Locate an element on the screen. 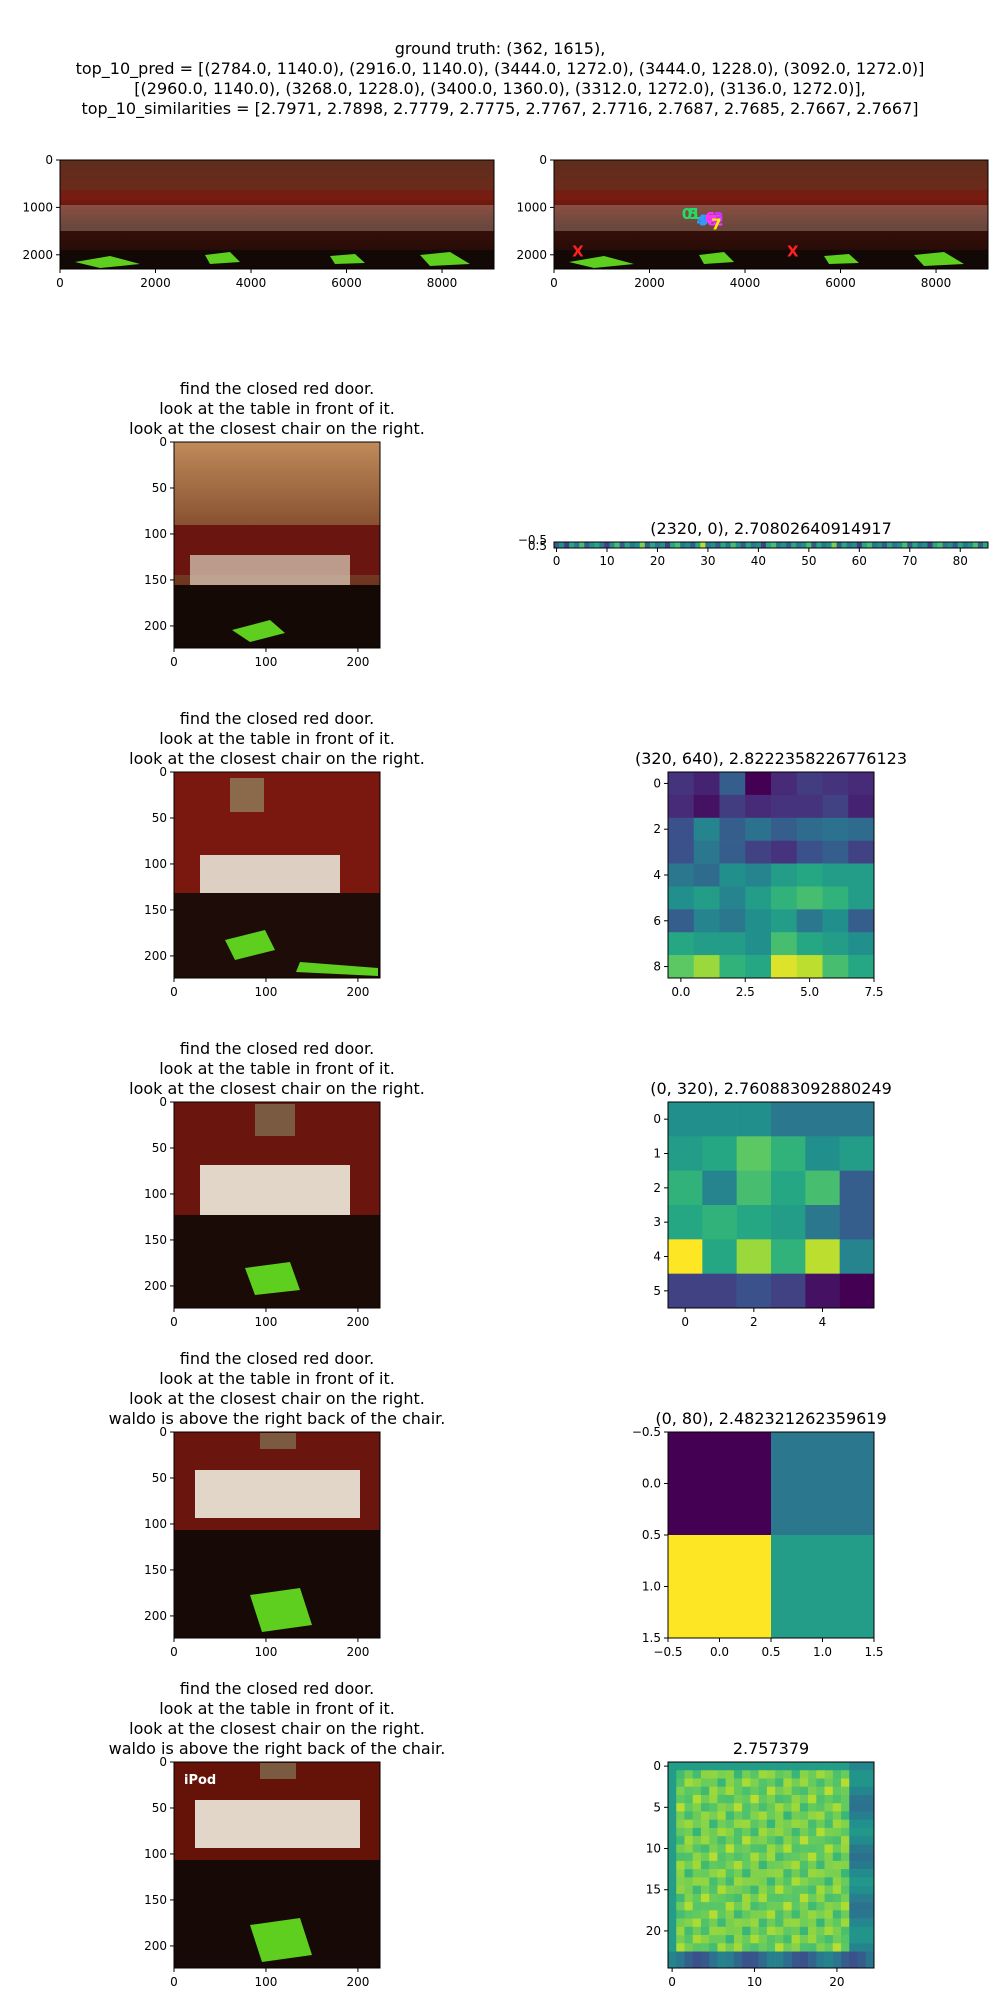 This screenshot has width=1000, height=2004. view-2-image is located at coordinates (277, 875).